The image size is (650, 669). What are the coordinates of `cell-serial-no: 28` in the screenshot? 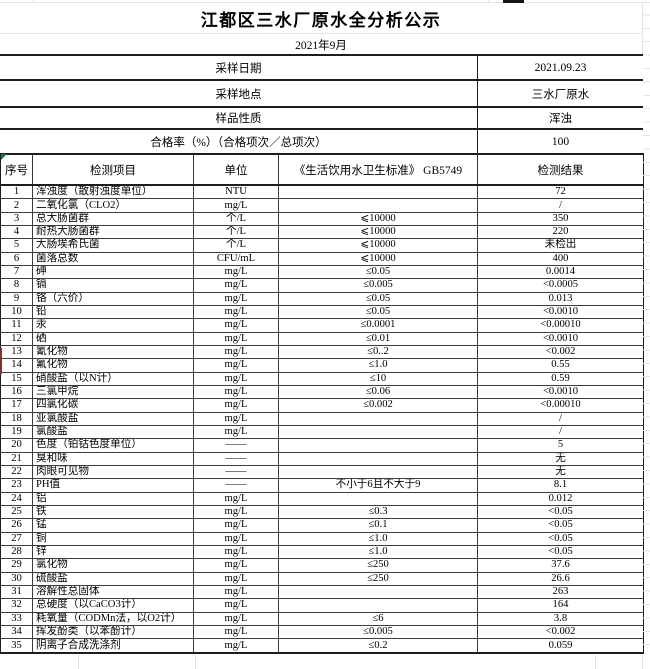 It's located at (16, 552).